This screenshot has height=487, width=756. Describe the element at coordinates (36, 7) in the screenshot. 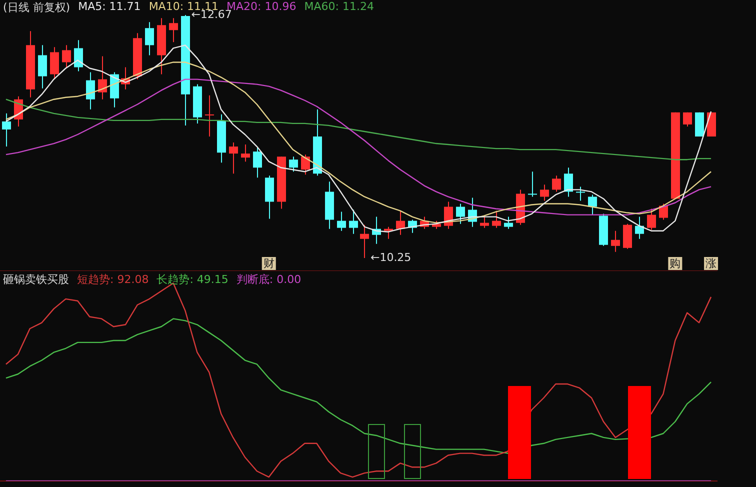

I see `chart-title: (日线 前复权)` at that location.